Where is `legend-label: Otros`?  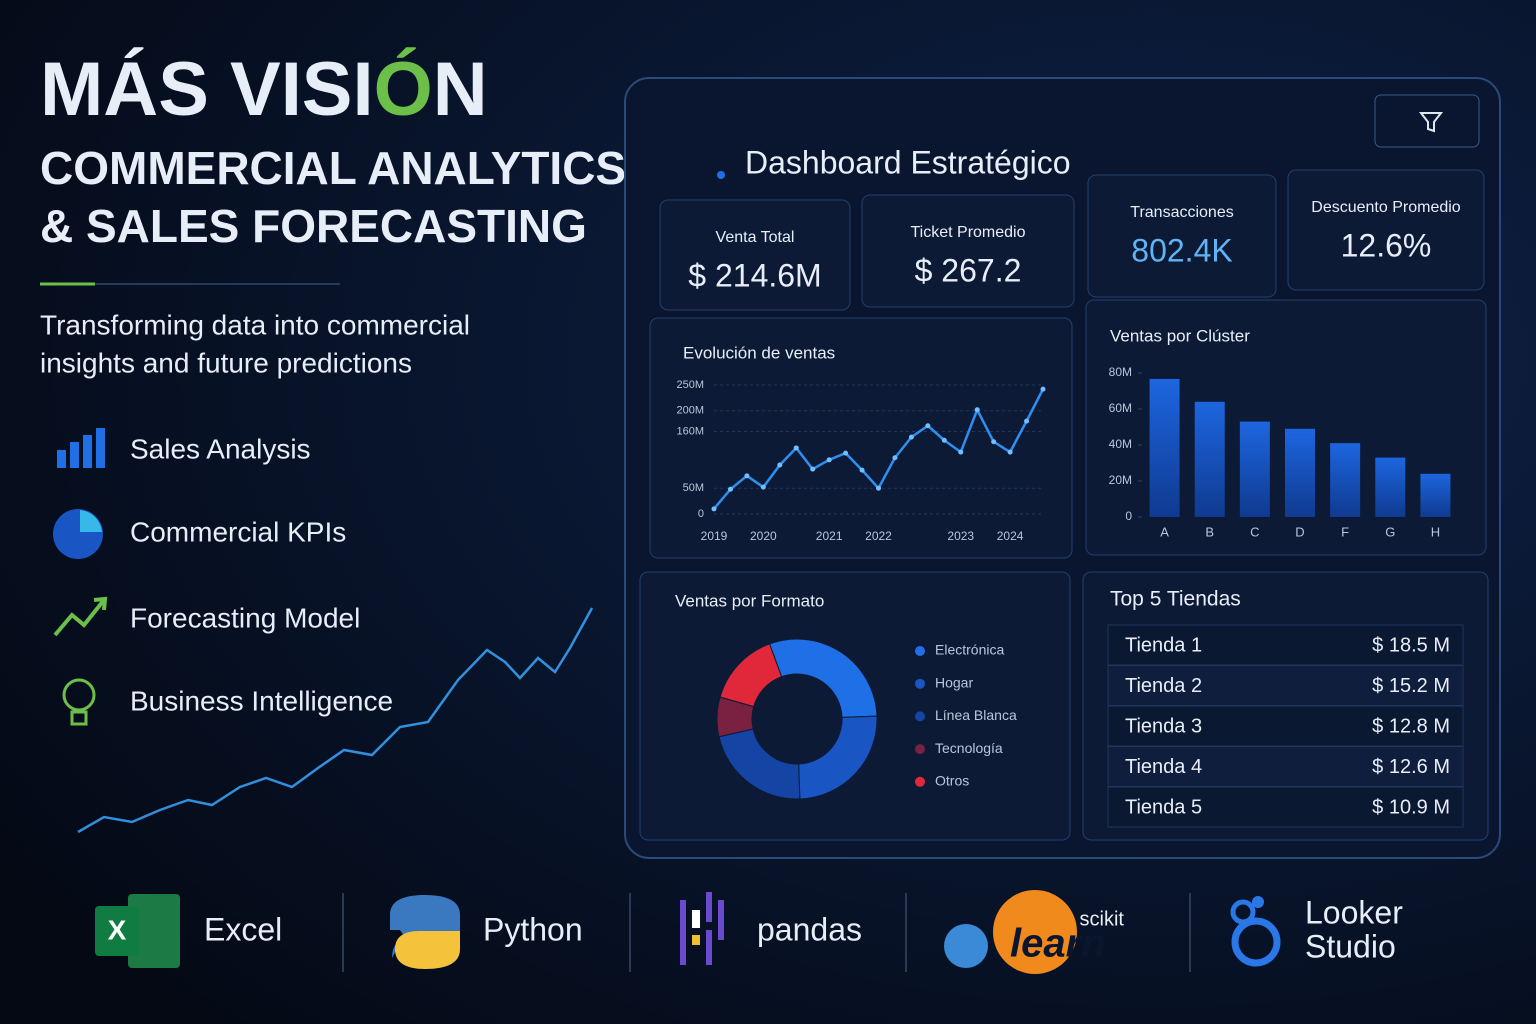
legend-label: Otros is located at coordinates (952, 781).